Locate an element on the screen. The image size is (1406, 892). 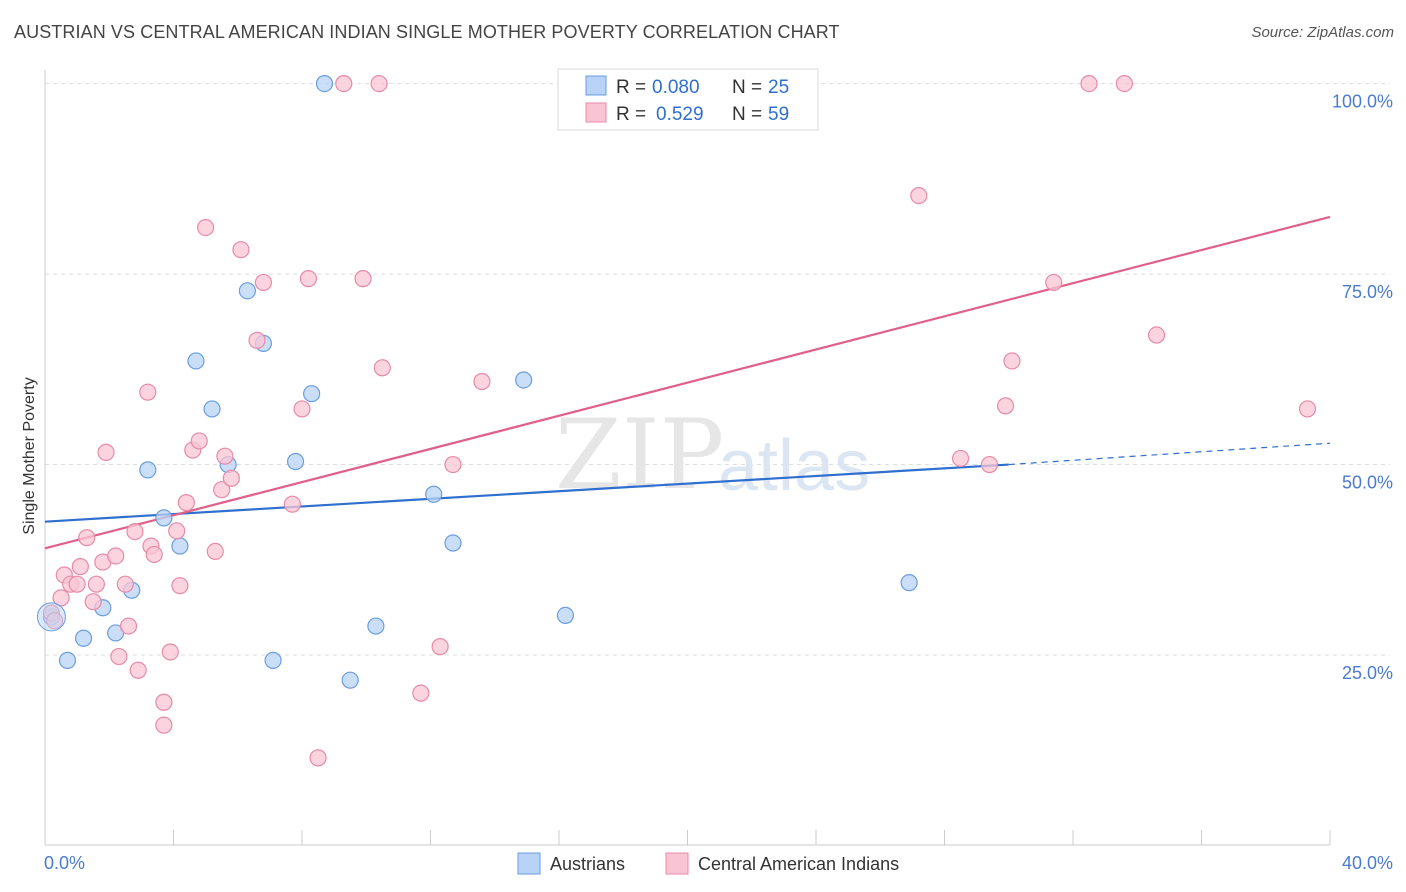
watermark: ZIP atlas is located at coordinates (712, 455).